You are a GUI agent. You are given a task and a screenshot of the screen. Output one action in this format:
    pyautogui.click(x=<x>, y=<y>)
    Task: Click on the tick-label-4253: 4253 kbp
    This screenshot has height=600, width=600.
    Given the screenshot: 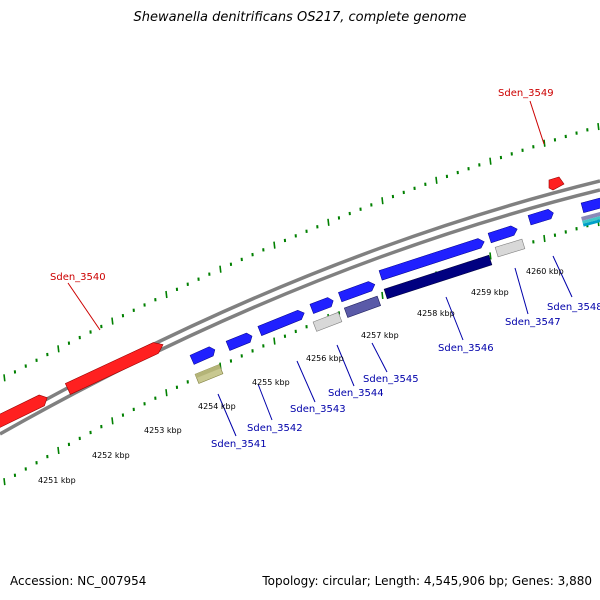 What is the action you would take?
    pyautogui.click(x=163, y=430)
    